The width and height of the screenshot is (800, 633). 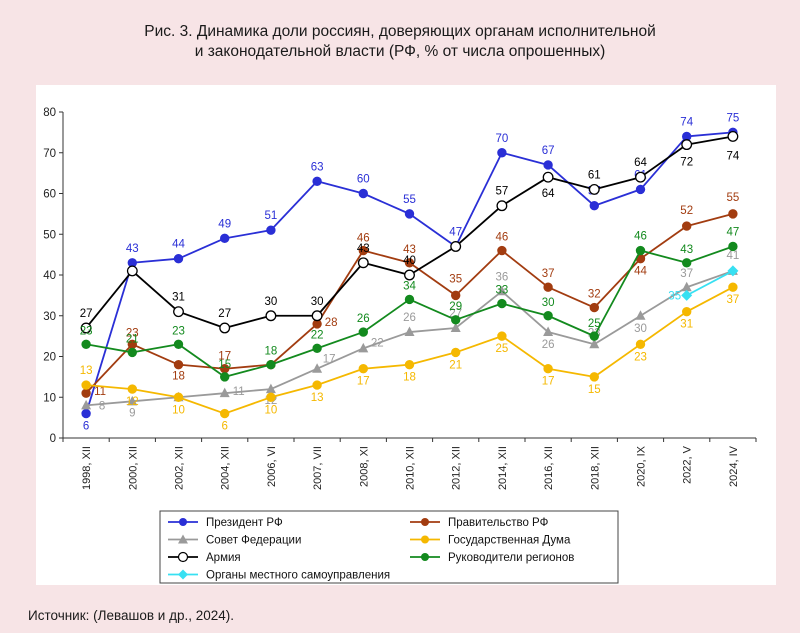 I want to click on data-label: 13, so click(x=317, y=398).